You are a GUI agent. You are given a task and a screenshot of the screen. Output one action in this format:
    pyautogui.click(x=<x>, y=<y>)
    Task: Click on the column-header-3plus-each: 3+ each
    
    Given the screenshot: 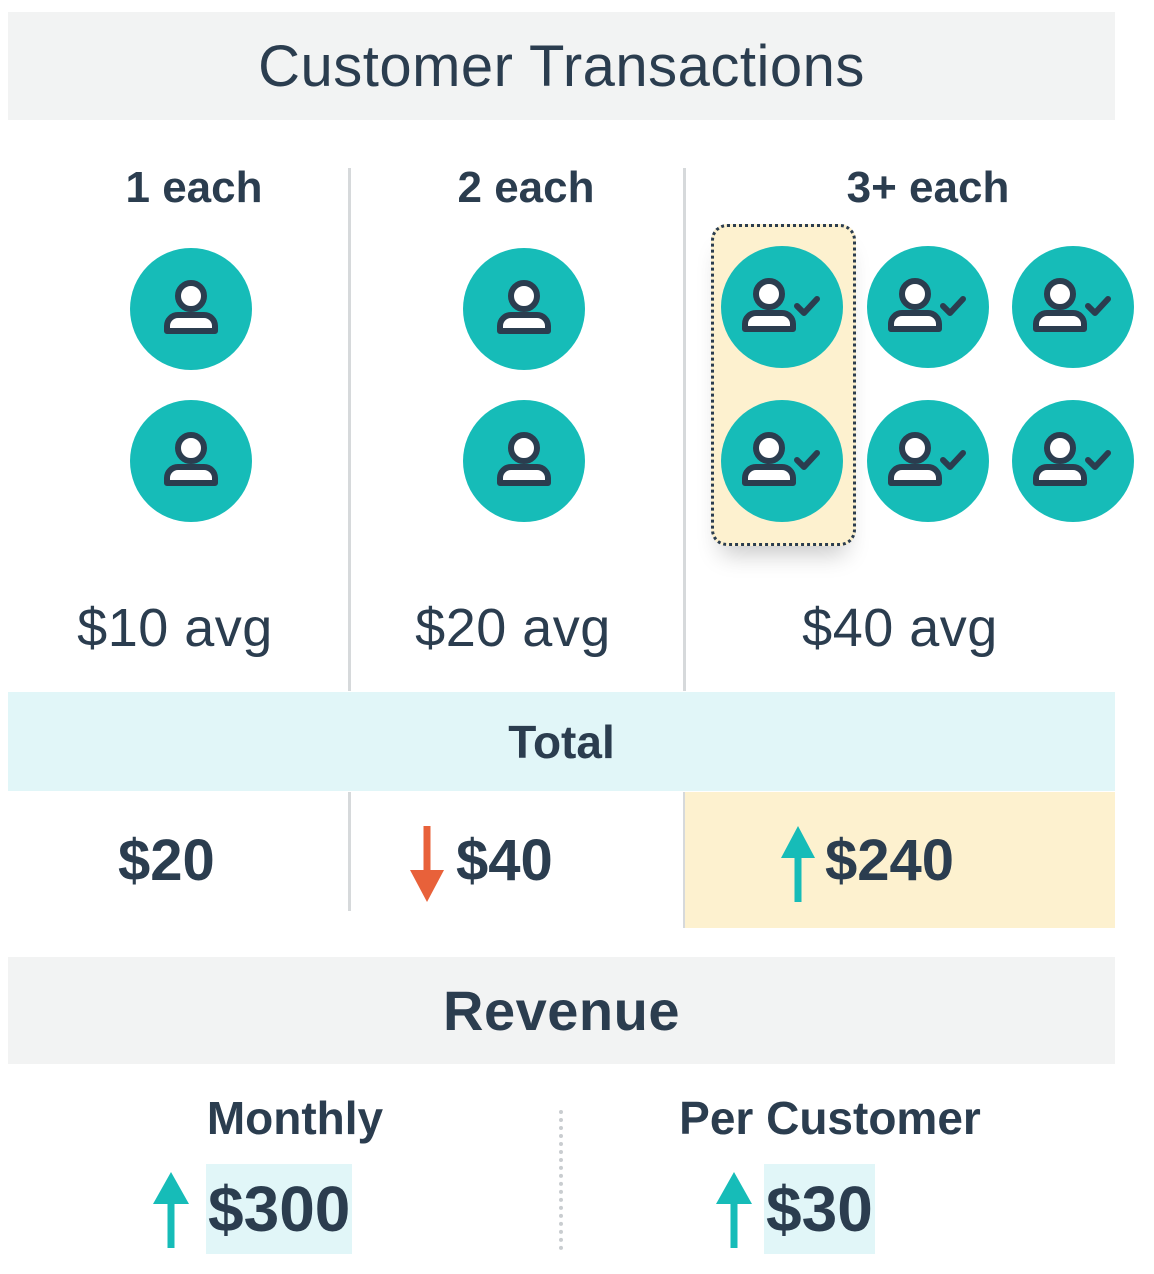 What is the action you would take?
    pyautogui.click(x=928, y=187)
    